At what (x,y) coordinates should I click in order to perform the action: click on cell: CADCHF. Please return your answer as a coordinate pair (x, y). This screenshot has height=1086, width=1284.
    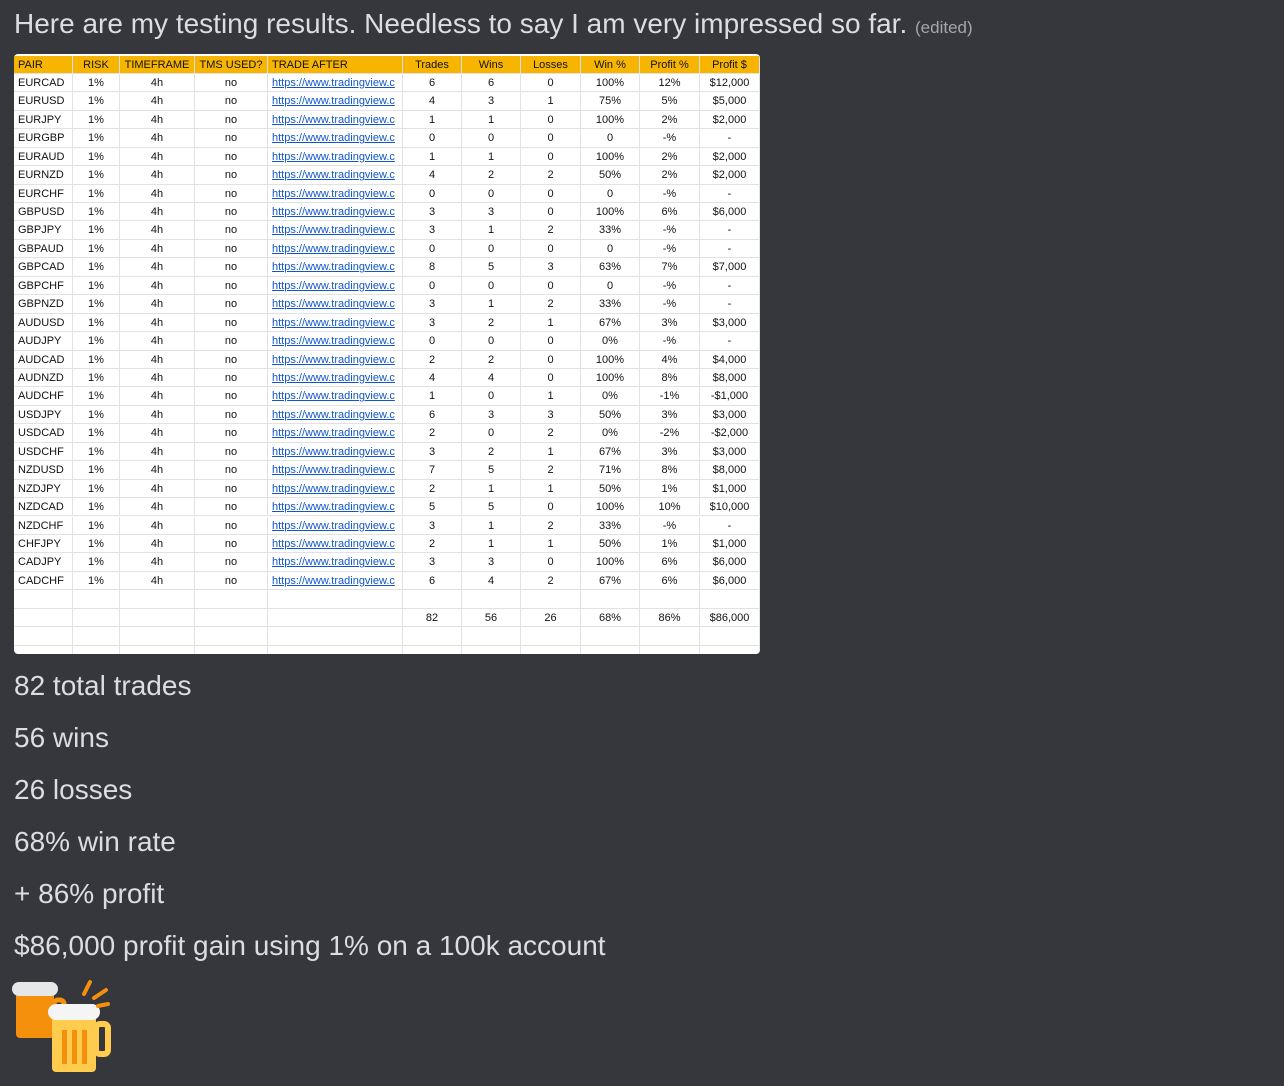
    Looking at the image, I should click on (43, 581).